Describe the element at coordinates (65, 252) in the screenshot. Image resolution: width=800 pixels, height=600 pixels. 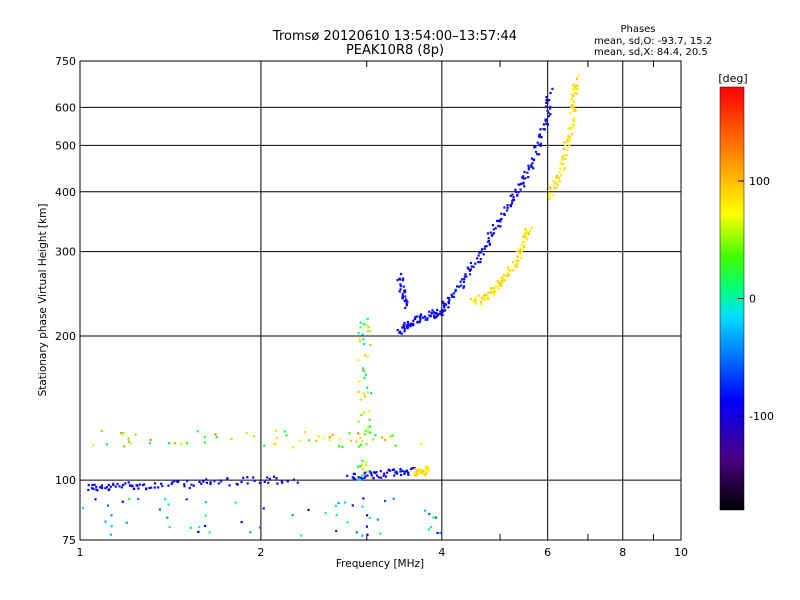
I see `y-tick-label: 300` at that location.